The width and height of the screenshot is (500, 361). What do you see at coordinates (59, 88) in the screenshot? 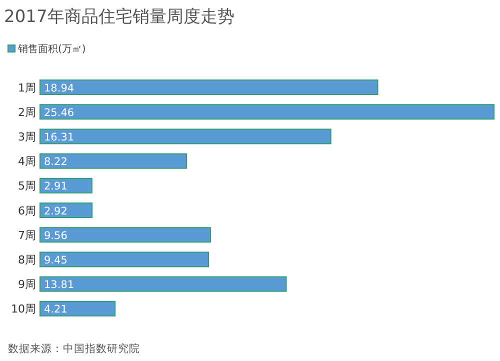
I see `data-label: 18.94` at bounding box center [59, 88].